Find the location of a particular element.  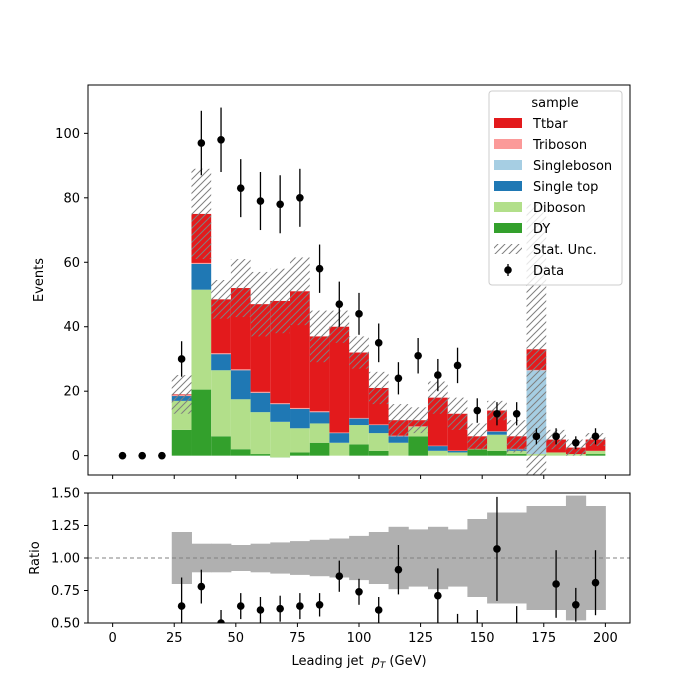

ratio-y-axis: 0.50 0.75 1.00 1.25 1.50 is located at coordinates (69, 559).